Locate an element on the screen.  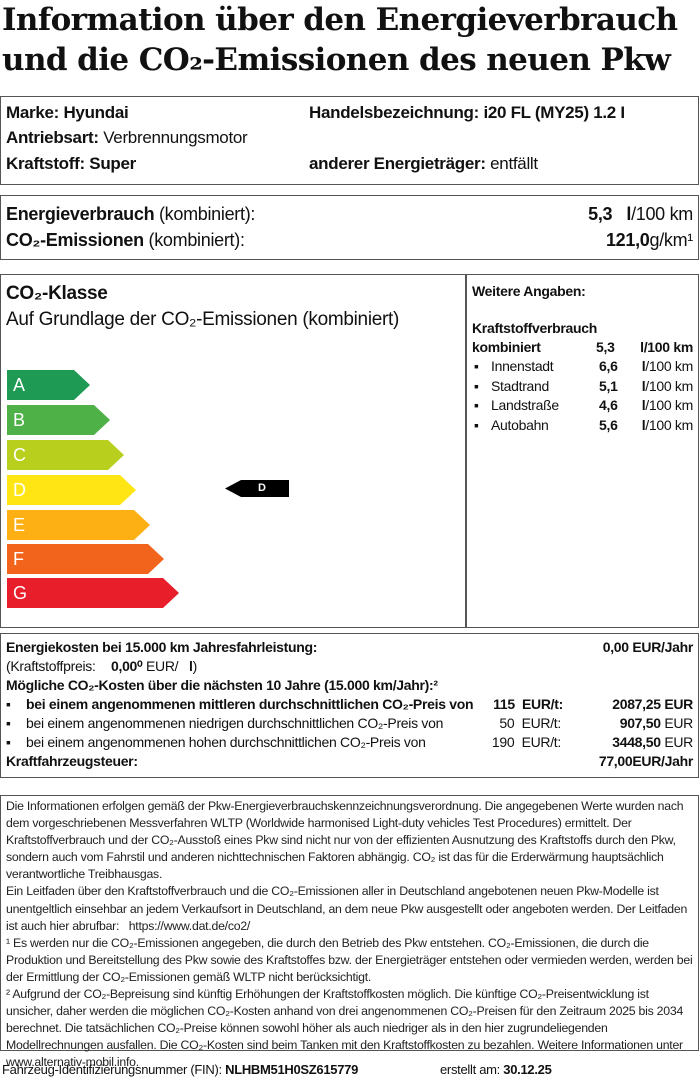
co2-price: 190 is located at coordinates (503, 742).